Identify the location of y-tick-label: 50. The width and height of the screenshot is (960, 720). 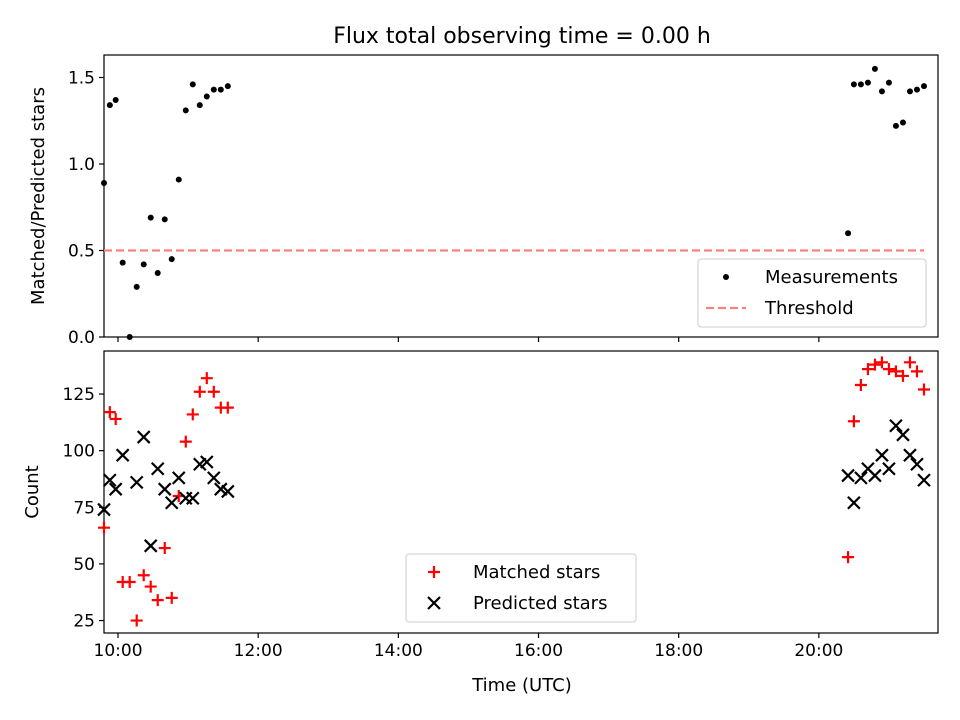
(84, 565).